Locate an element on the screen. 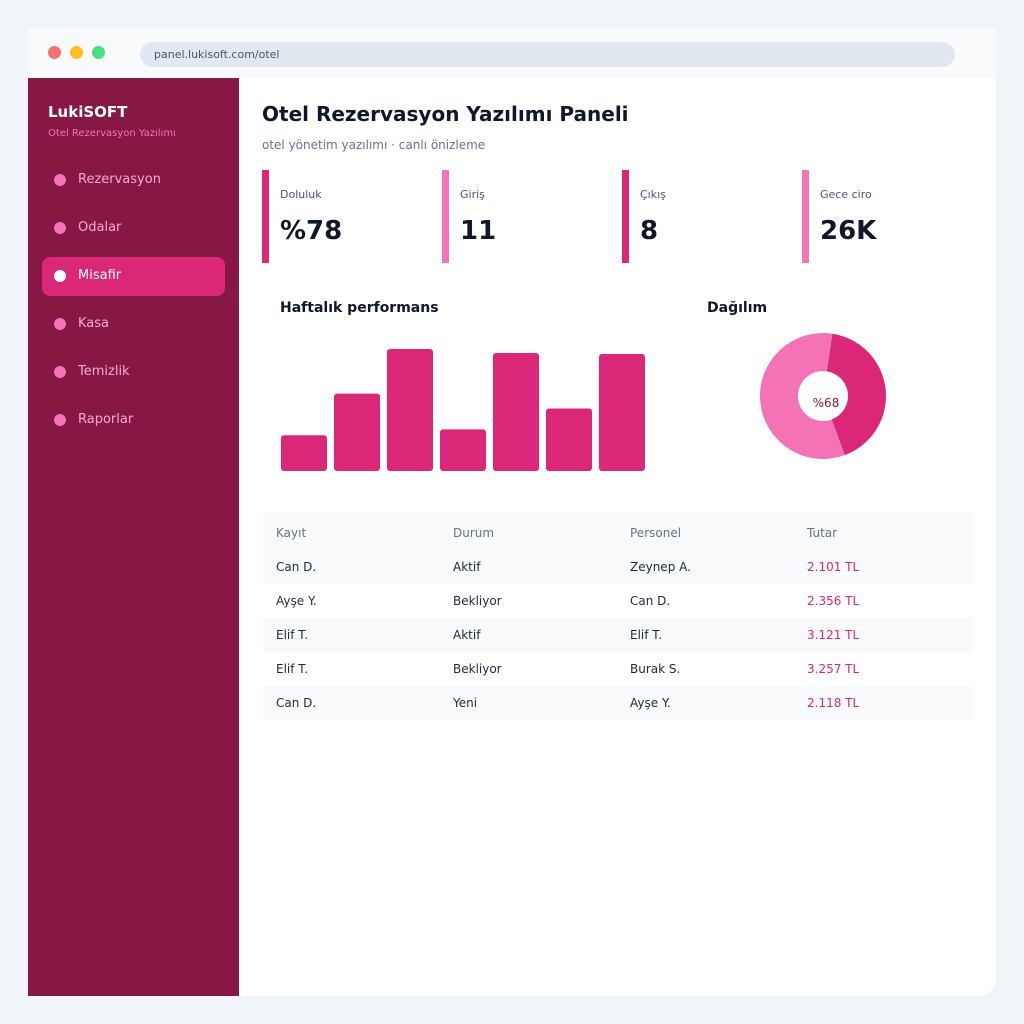 The image size is (1024, 1024). kpi-value: %78 is located at coordinates (311, 231).